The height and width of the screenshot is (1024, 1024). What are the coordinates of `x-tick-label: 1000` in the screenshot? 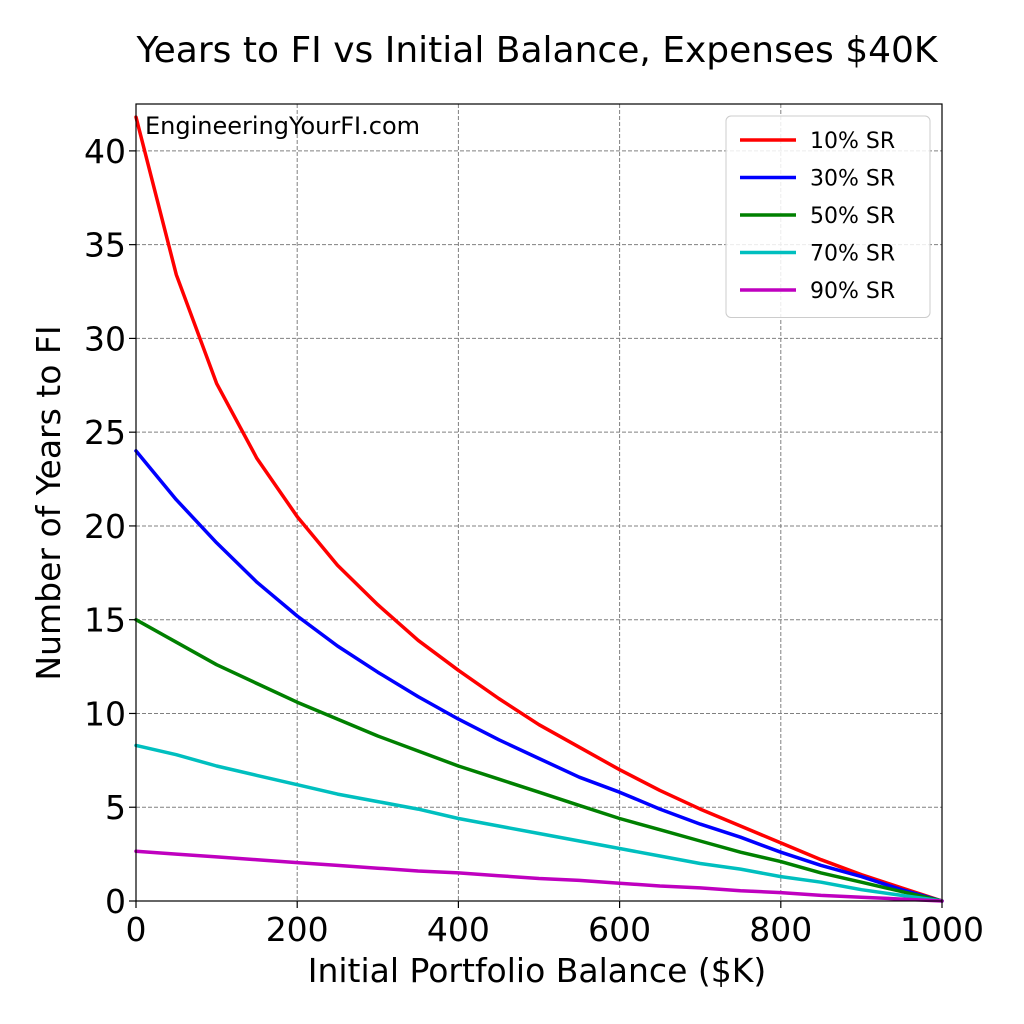 It's located at (942, 929).